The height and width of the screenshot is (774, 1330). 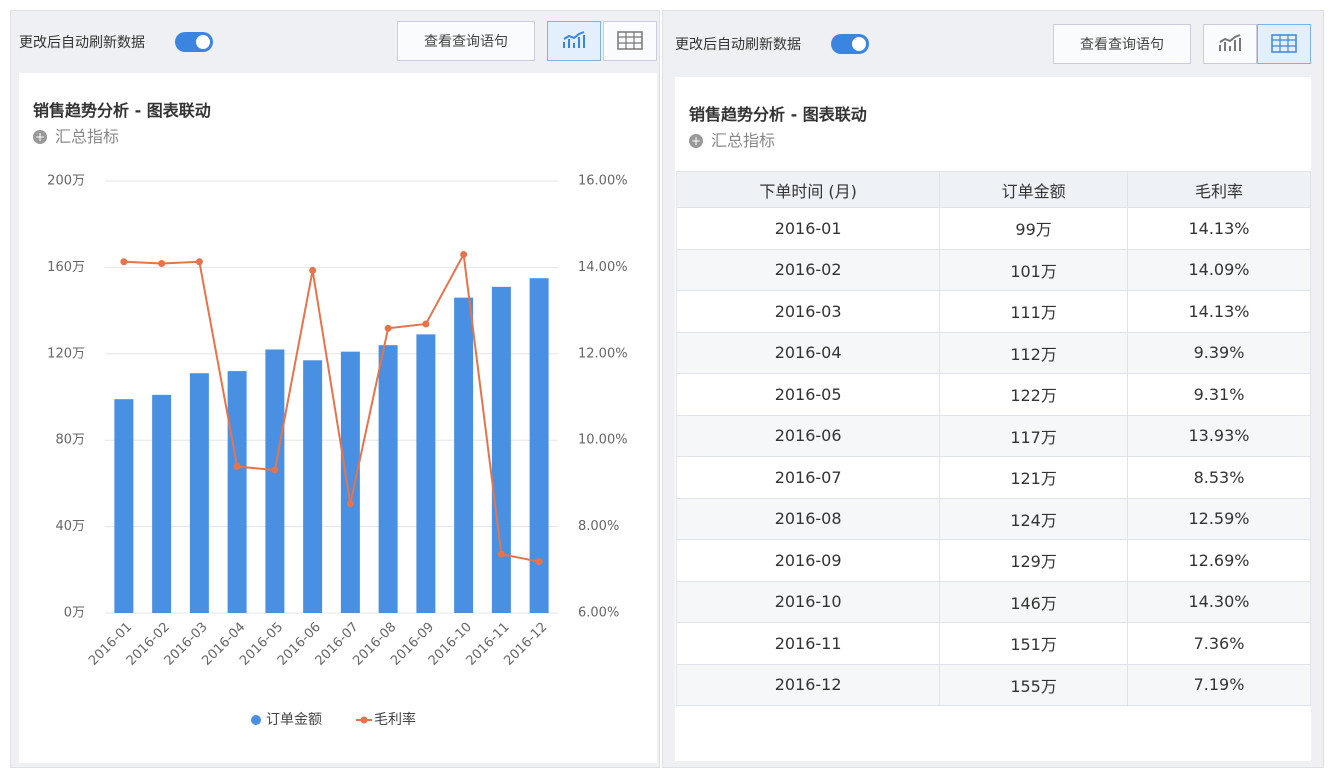 I want to click on table-cell: 2016-01, so click(x=808, y=228).